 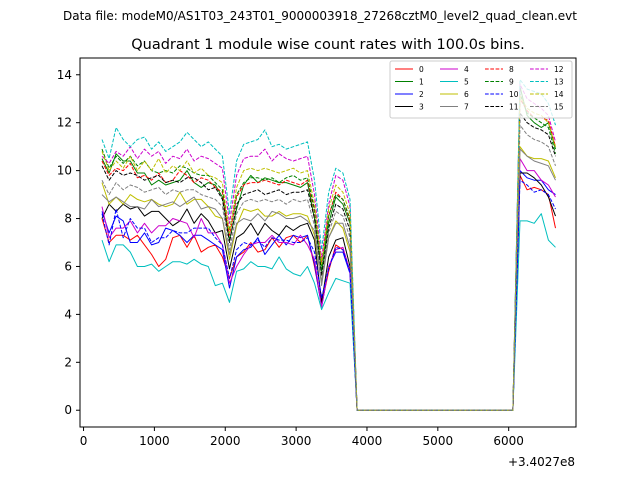 What do you see at coordinates (225, 441) in the screenshot?
I see `x-tick-label: 2000` at bounding box center [225, 441].